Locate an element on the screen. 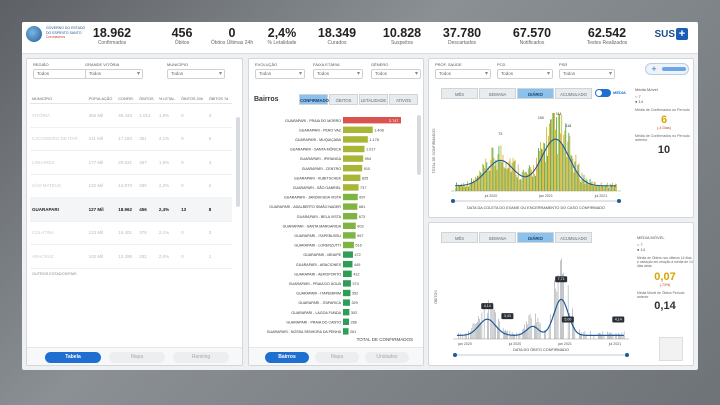 This screenshot has height=405, width=720. filter-dropdown: PCD Todos is located at coordinates (525, 70).